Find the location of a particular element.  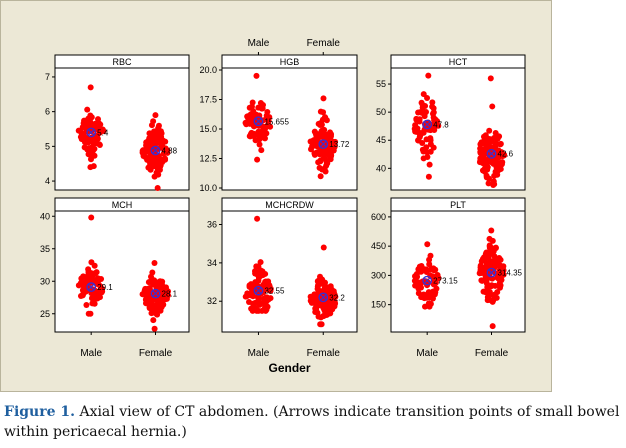

series-female: 32.2 is located at coordinates (326, 286).